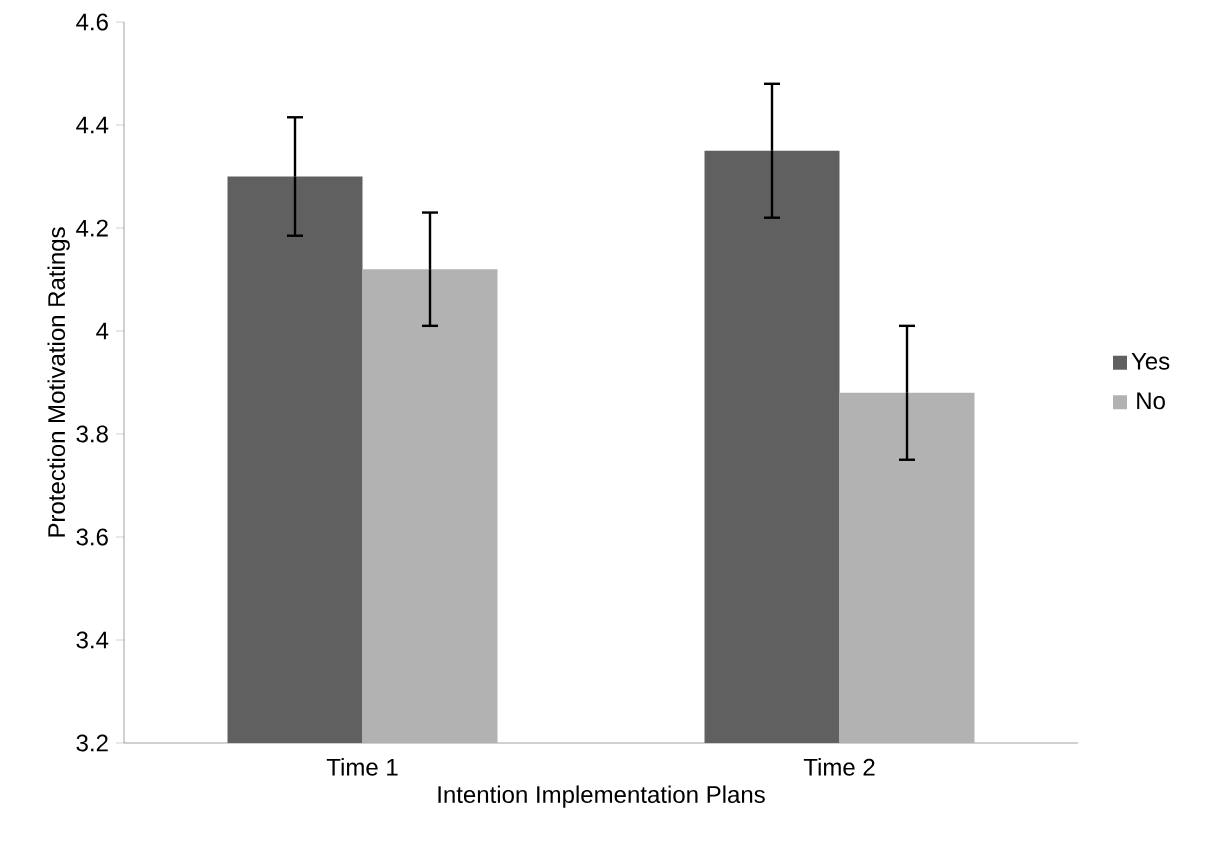 The width and height of the screenshot is (1211, 848). What do you see at coordinates (92, 22) in the screenshot?
I see `y-tick-label: 4.6` at bounding box center [92, 22].